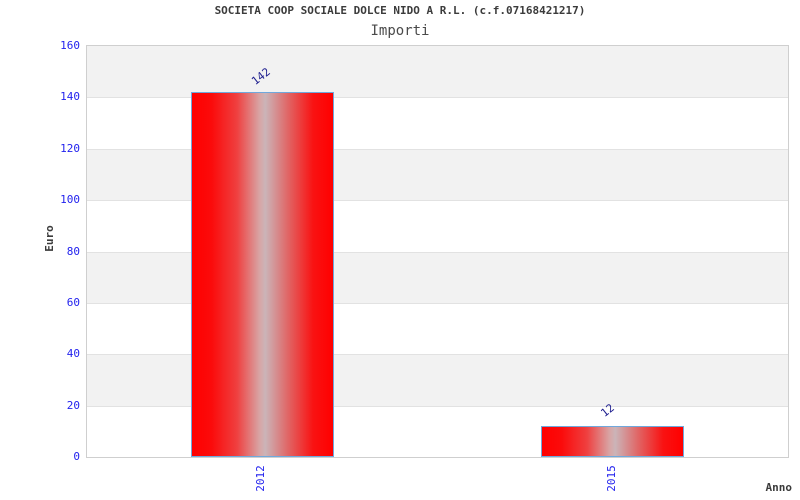  Describe the element at coordinates (73, 405) in the screenshot. I see `y-tick-label: 20` at that location.